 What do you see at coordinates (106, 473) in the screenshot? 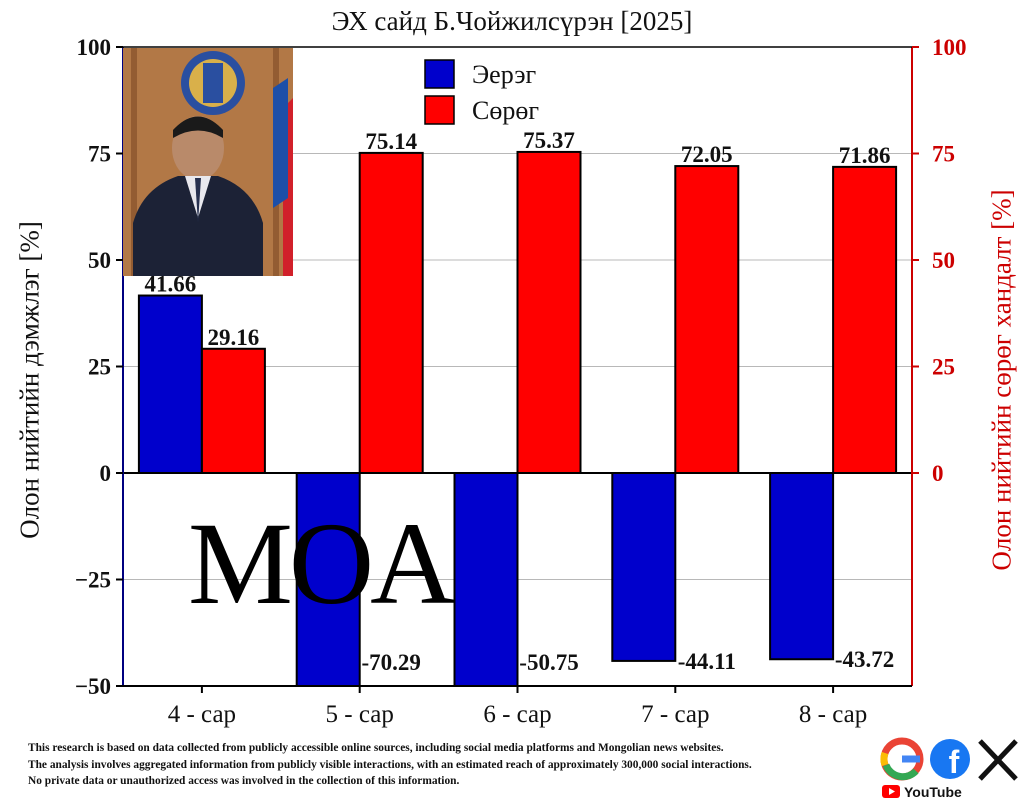
I see `y-tick-label-left: 0` at bounding box center [106, 473].